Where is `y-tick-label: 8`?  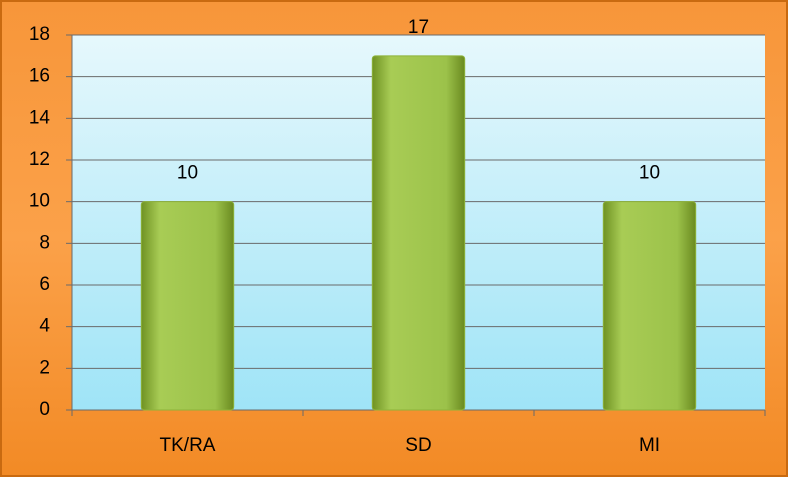
y-tick-label: 8 is located at coordinates (44, 242).